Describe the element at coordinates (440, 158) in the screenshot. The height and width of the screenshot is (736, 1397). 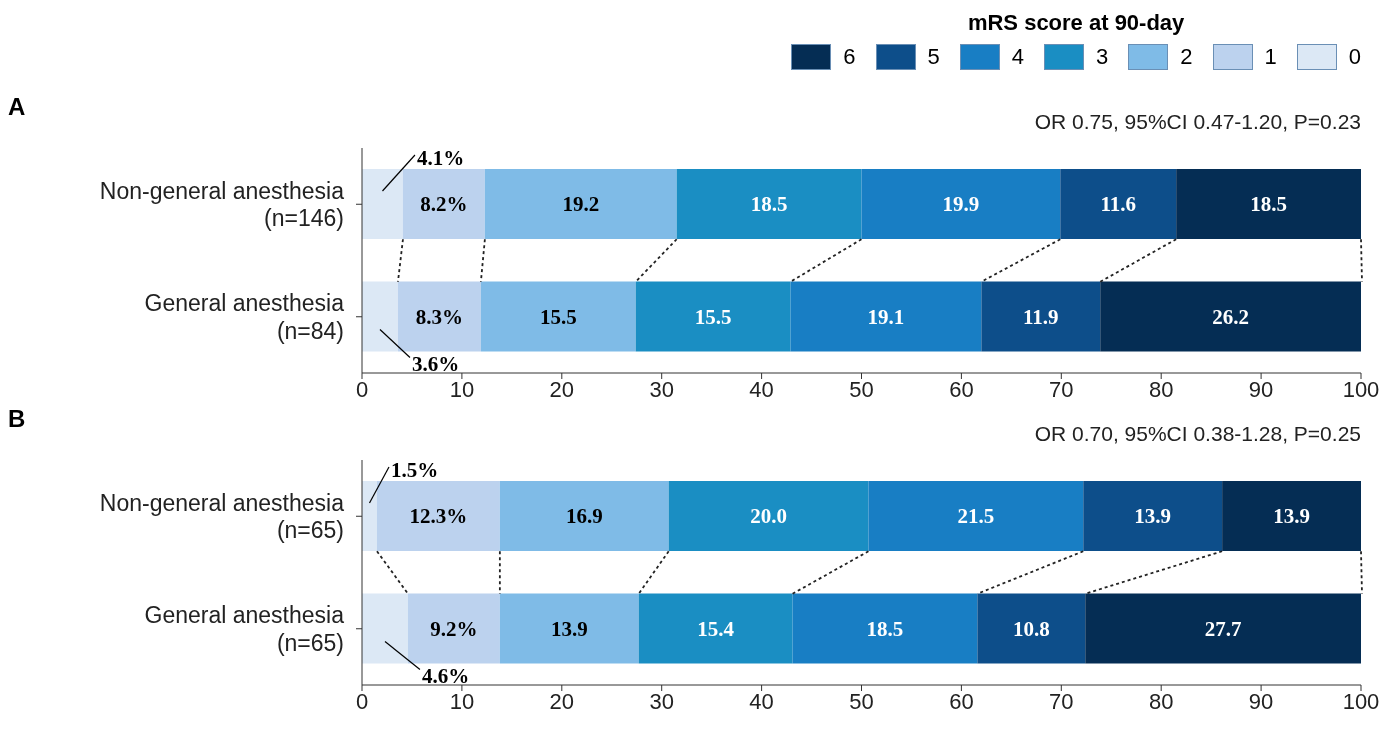
I see `data-label: 4.1%` at that location.